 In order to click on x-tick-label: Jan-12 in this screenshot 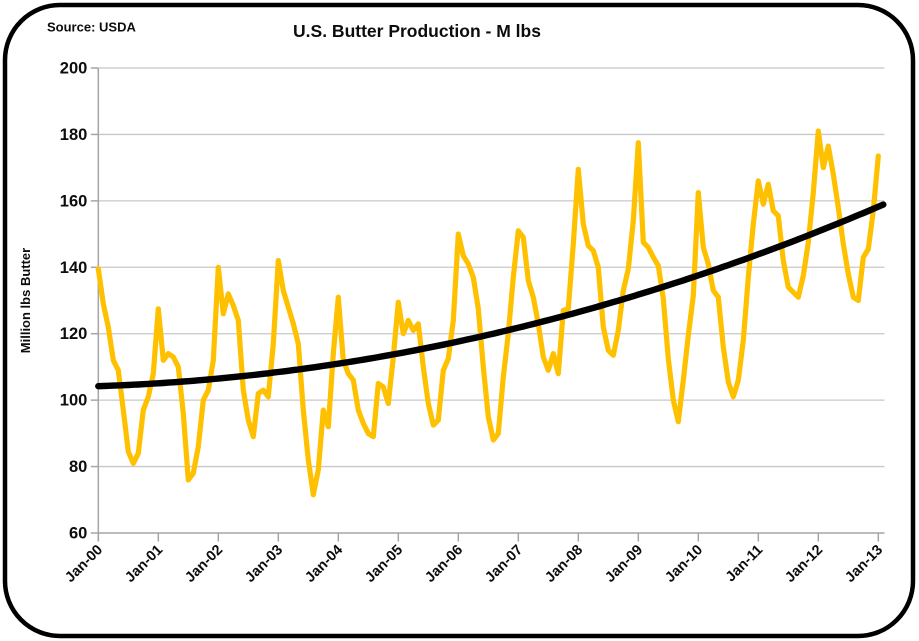, I will do `click(804, 564)`.